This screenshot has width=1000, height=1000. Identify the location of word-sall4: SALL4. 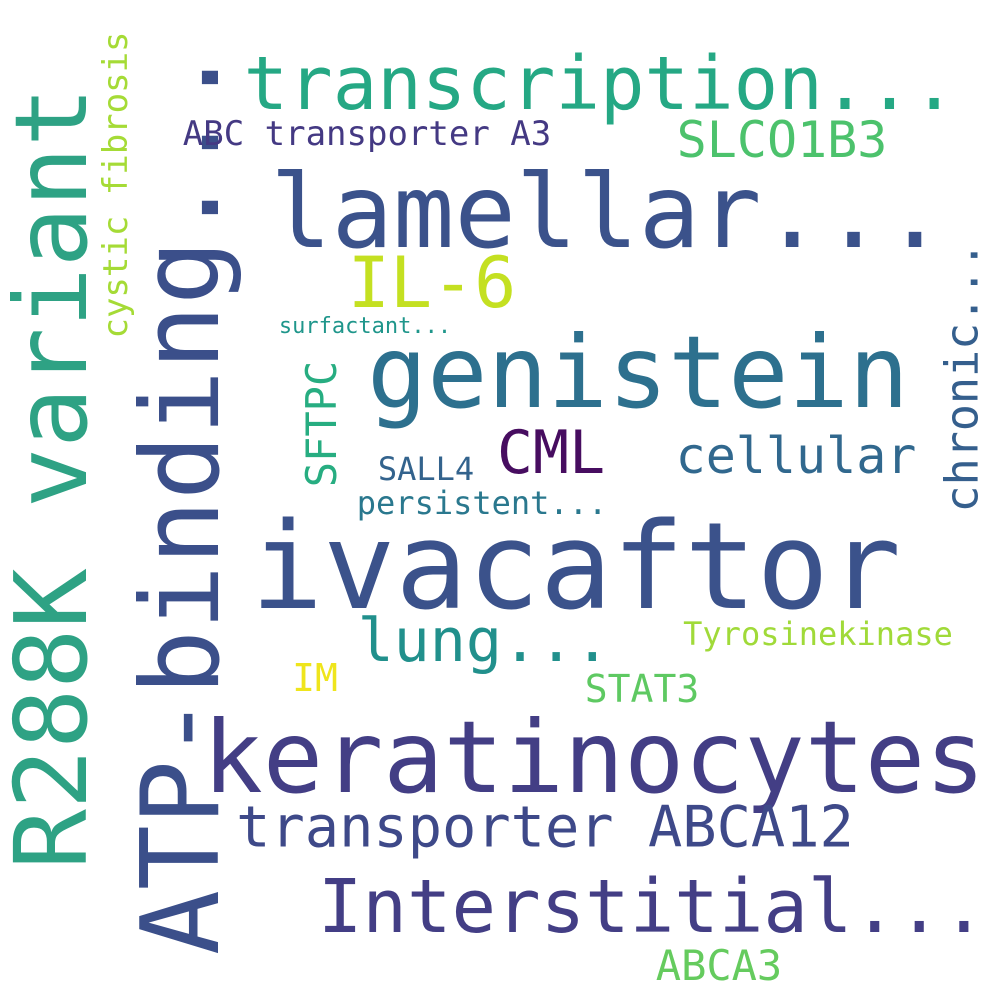
(426, 469).